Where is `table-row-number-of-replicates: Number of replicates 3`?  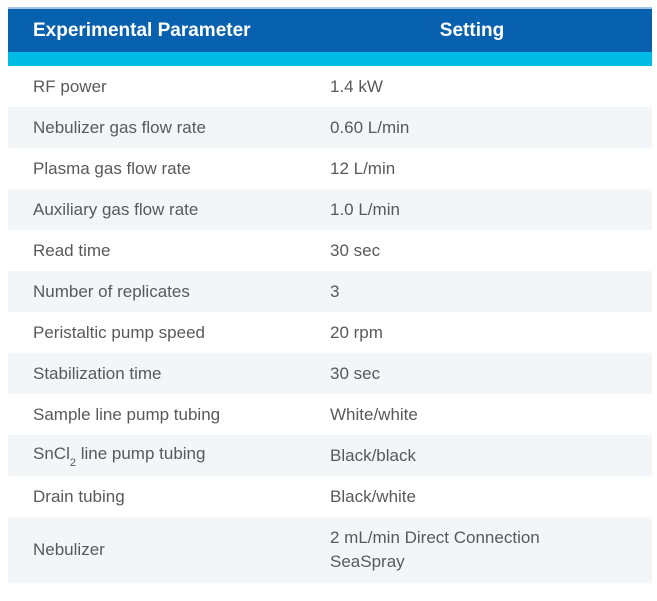 table-row-number-of-replicates: Number of replicates 3 is located at coordinates (330, 291).